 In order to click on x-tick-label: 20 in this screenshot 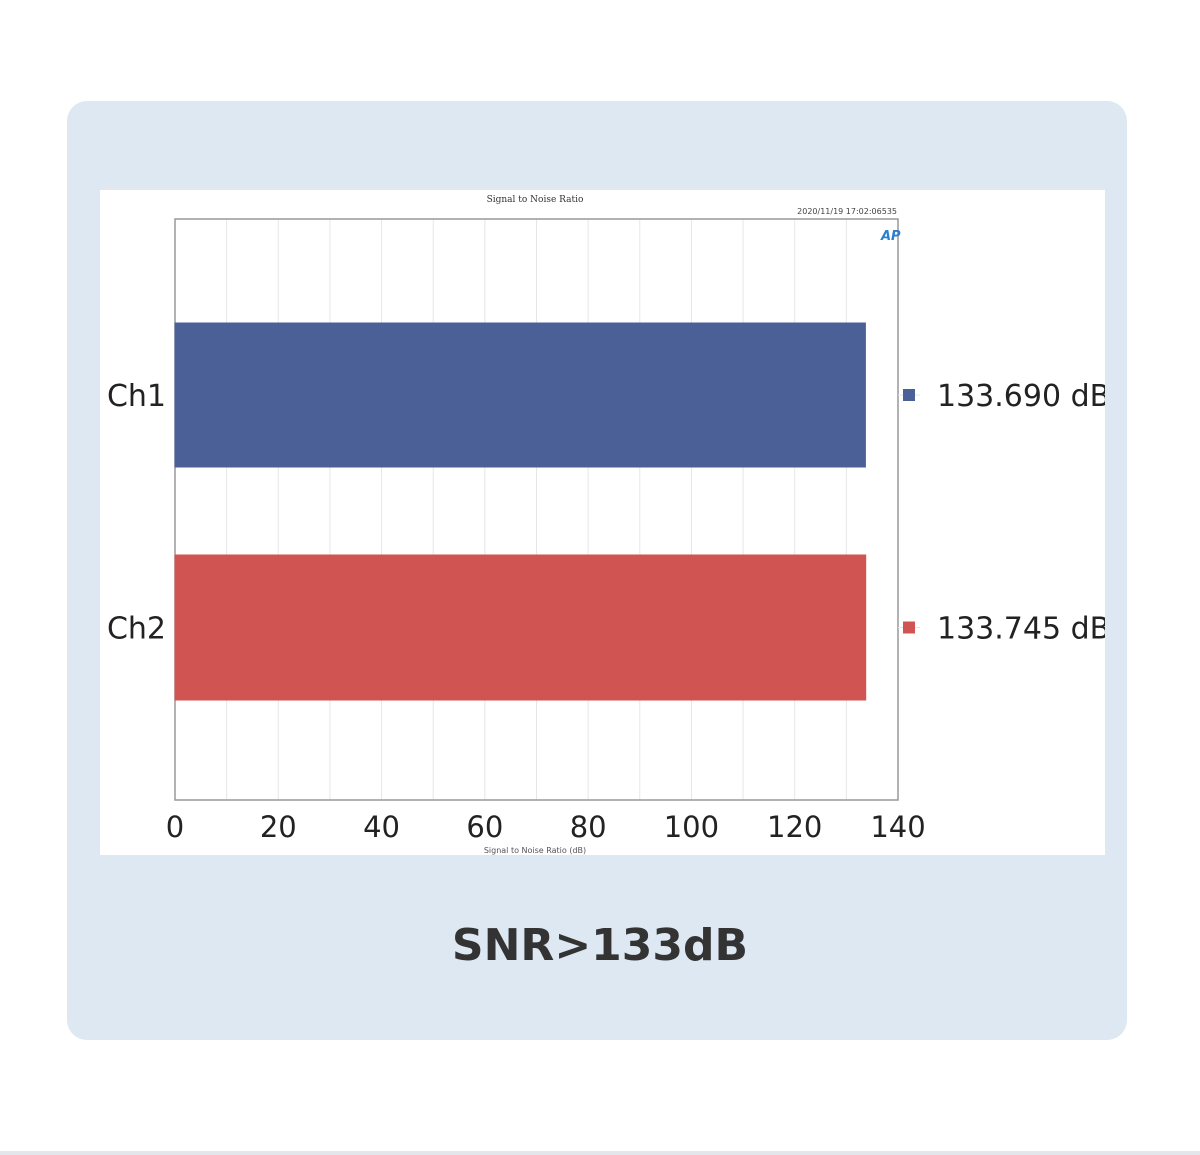, I will do `click(278, 827)`.